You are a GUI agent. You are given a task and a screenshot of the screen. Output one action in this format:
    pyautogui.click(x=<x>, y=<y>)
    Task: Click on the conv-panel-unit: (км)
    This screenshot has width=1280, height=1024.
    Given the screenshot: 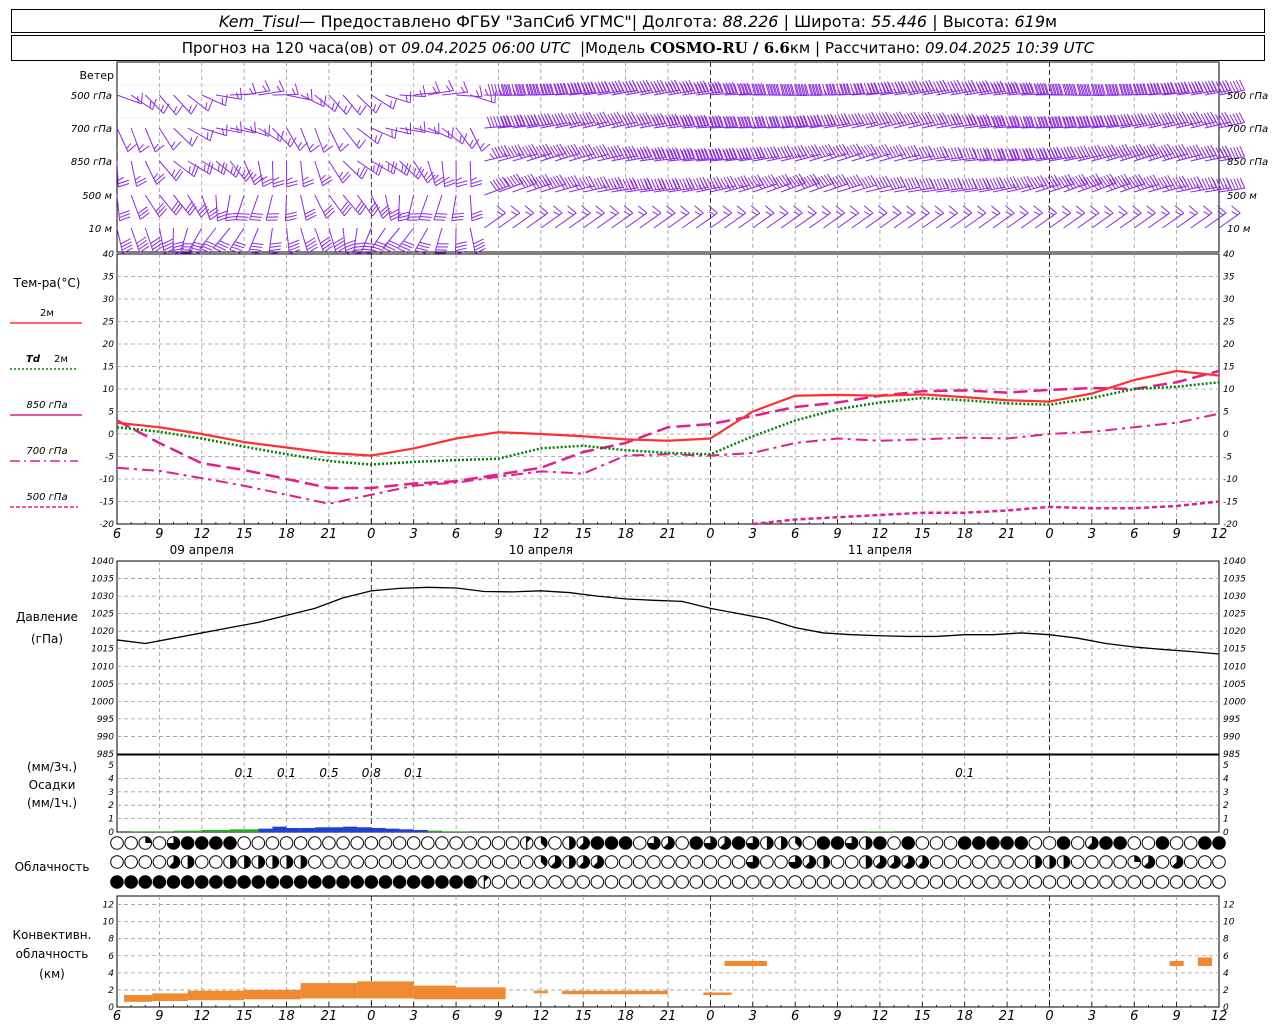 What is the action you would take?
    pyautogui.click(x=52, y=974)
    